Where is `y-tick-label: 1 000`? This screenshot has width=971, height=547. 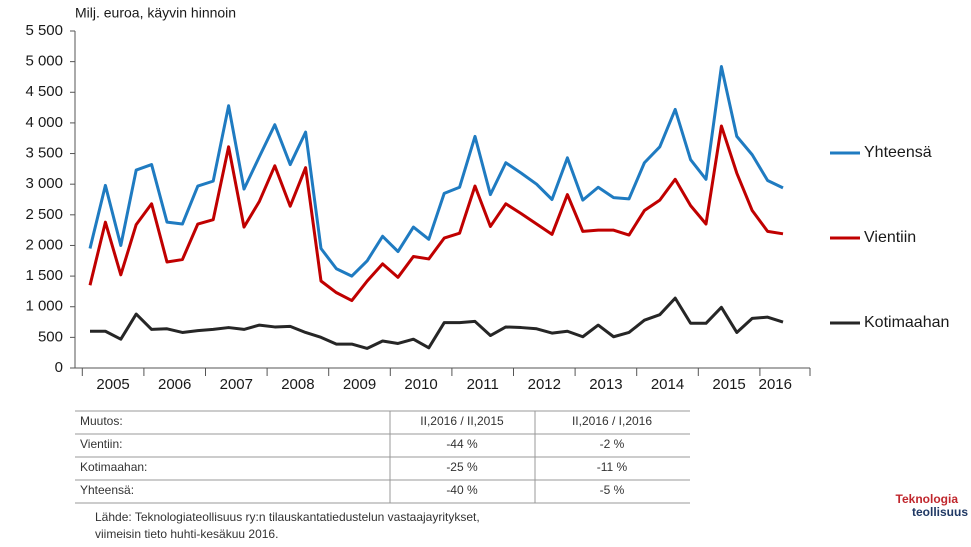
y-tick-label: 1 000 is located at coordinates (44, 306).